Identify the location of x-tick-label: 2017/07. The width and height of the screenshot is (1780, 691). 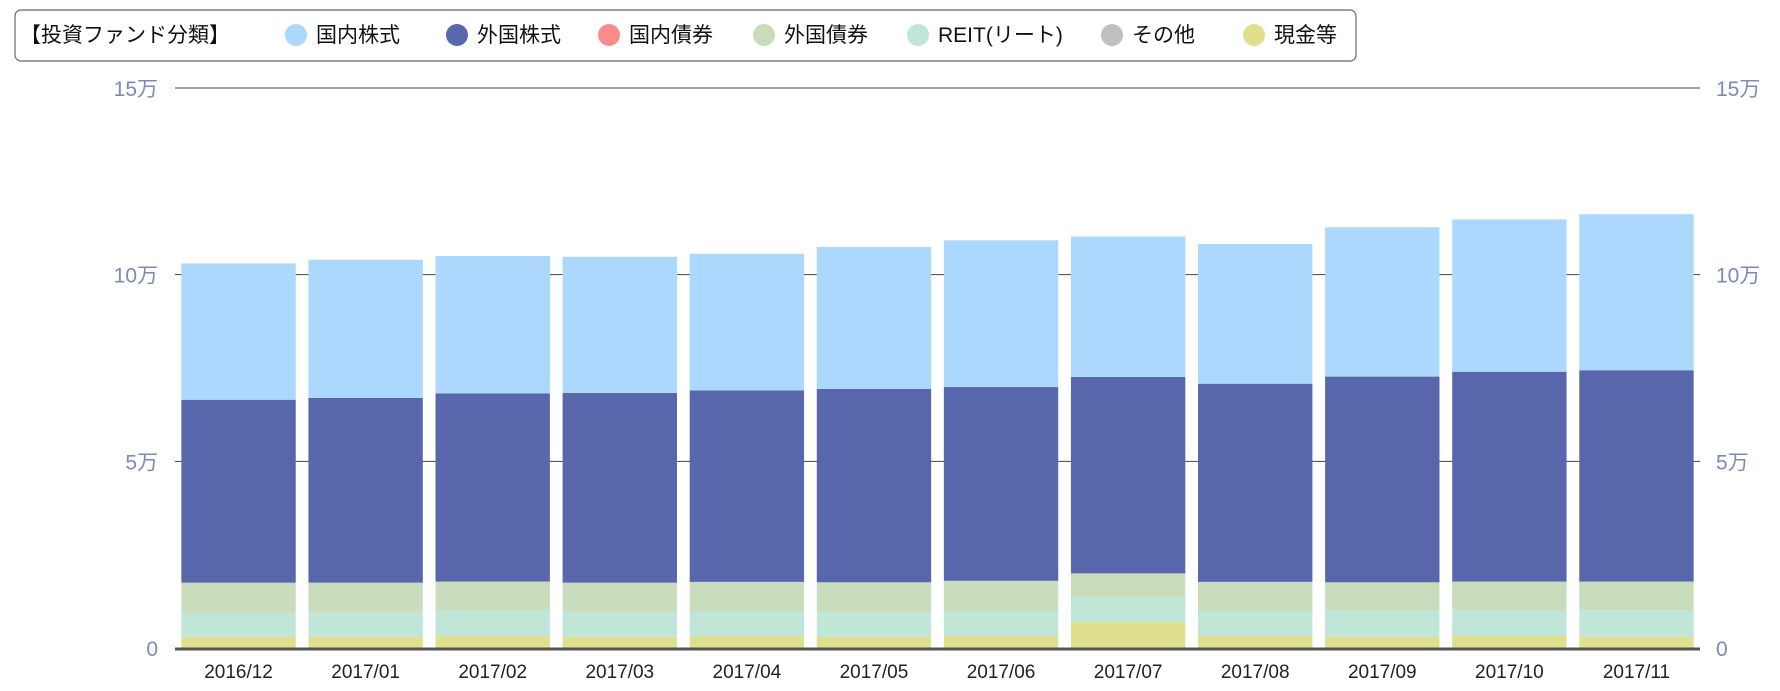
(1128, 672).